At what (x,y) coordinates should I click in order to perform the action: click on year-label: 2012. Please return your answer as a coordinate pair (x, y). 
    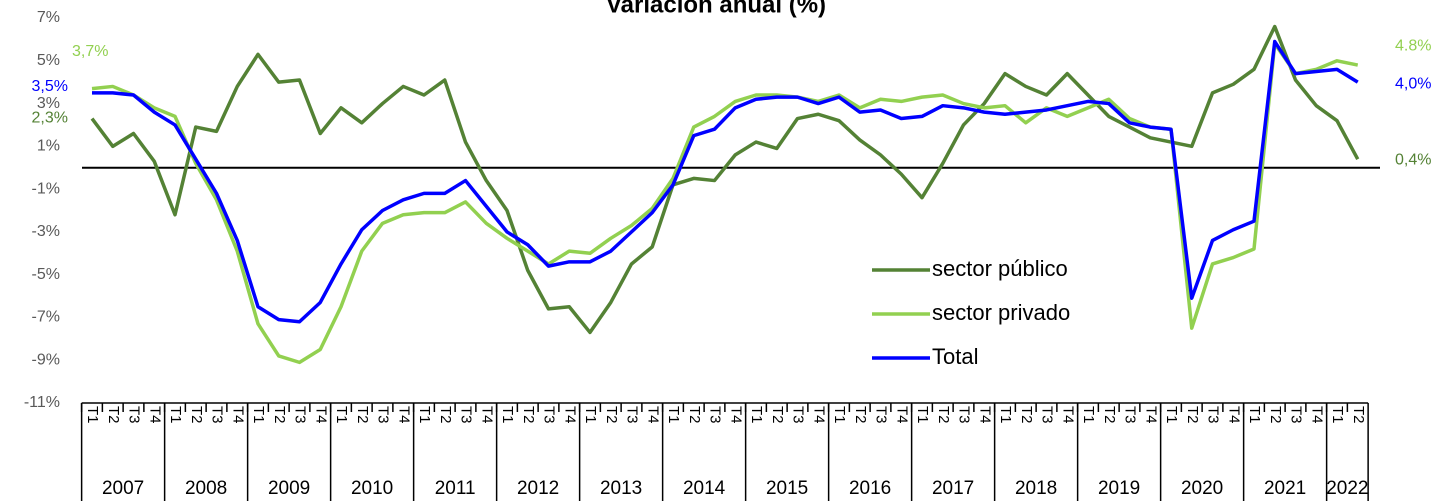
    Looking at the image, I should click on (538, 488).